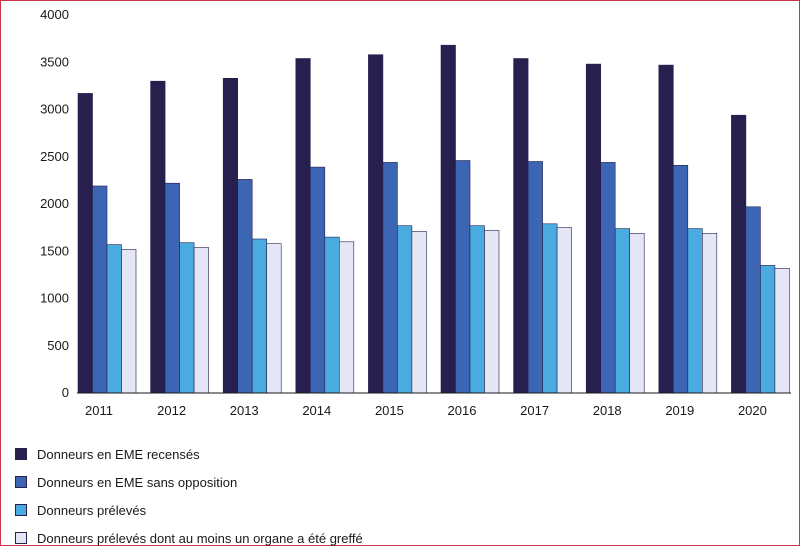 The image size is (800, 553). Describe the element at coordinates (54, 109) in the screenshot. I see `y-tick-label: 3000` at that location.